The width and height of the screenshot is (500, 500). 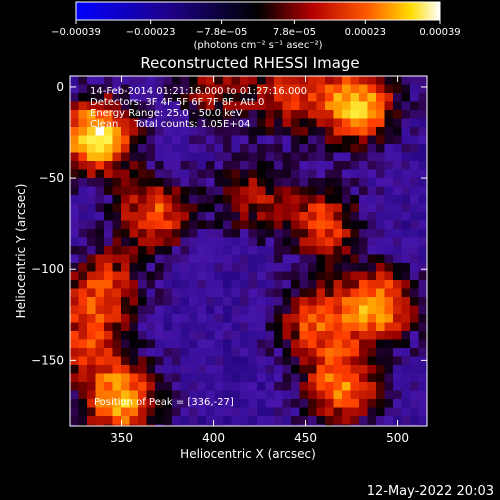 What do you see at coordinates (177, 102) in the screenshot?
I see `annotation-detectors: Detectors: 3F 4F 5F 6F 7F 8F, Att 0` at bounding box center [177, 102].